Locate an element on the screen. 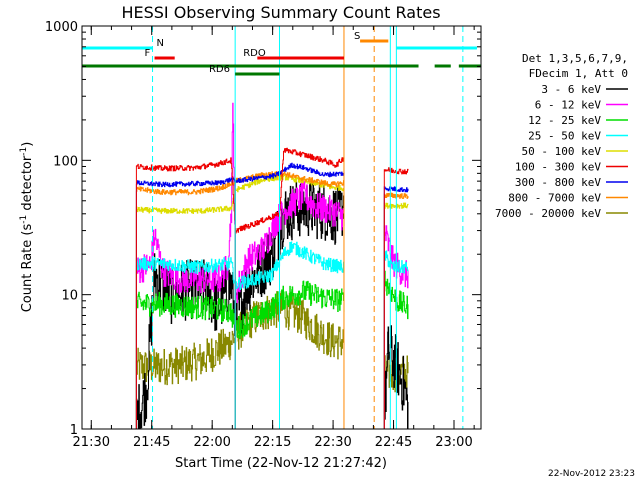  y-axis-label-mid: detector is located at coordinates (27, 185).